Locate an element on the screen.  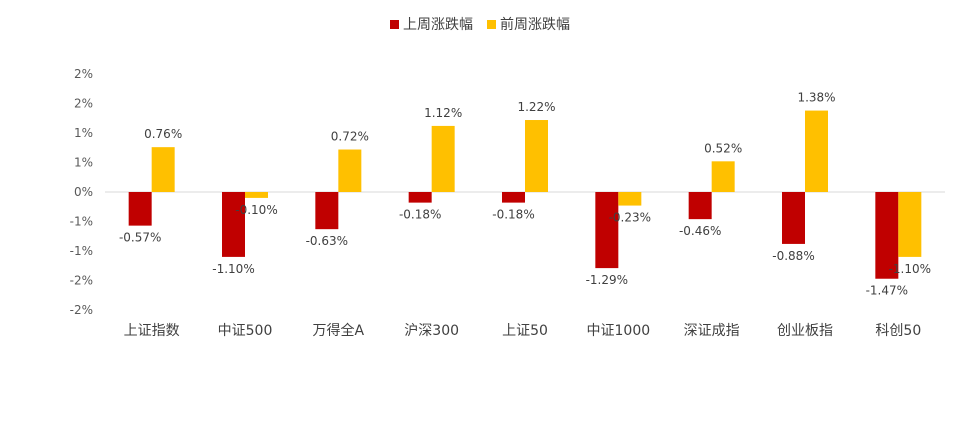
data-label: 0.72% is located at coordinates (350, 137).